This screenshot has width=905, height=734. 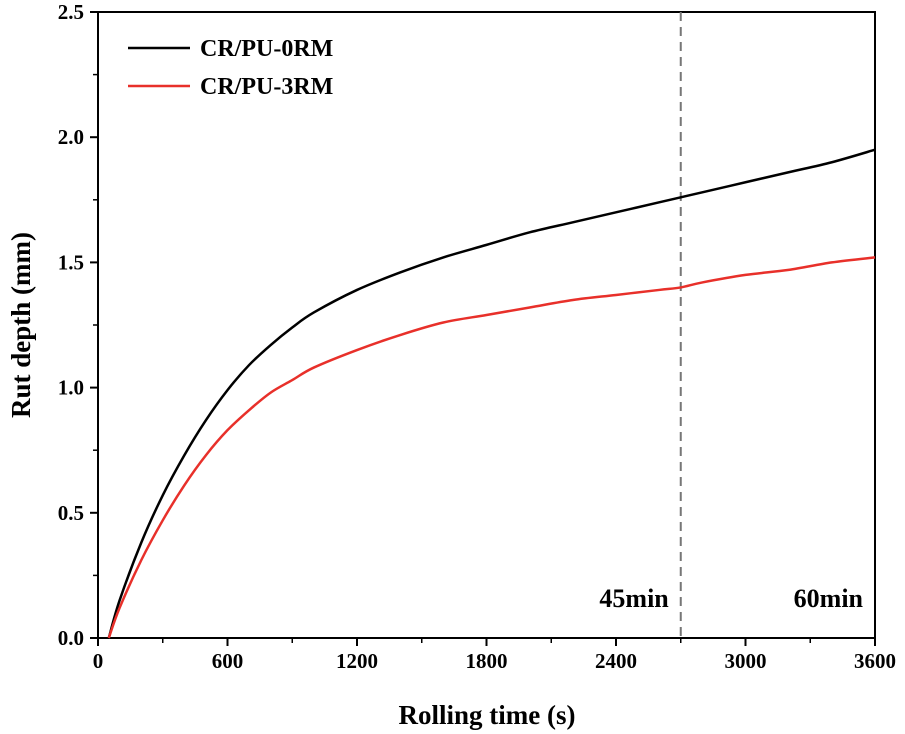 I want to click on x-axis-title: Rolling time (s), so click(x=487, y=715).